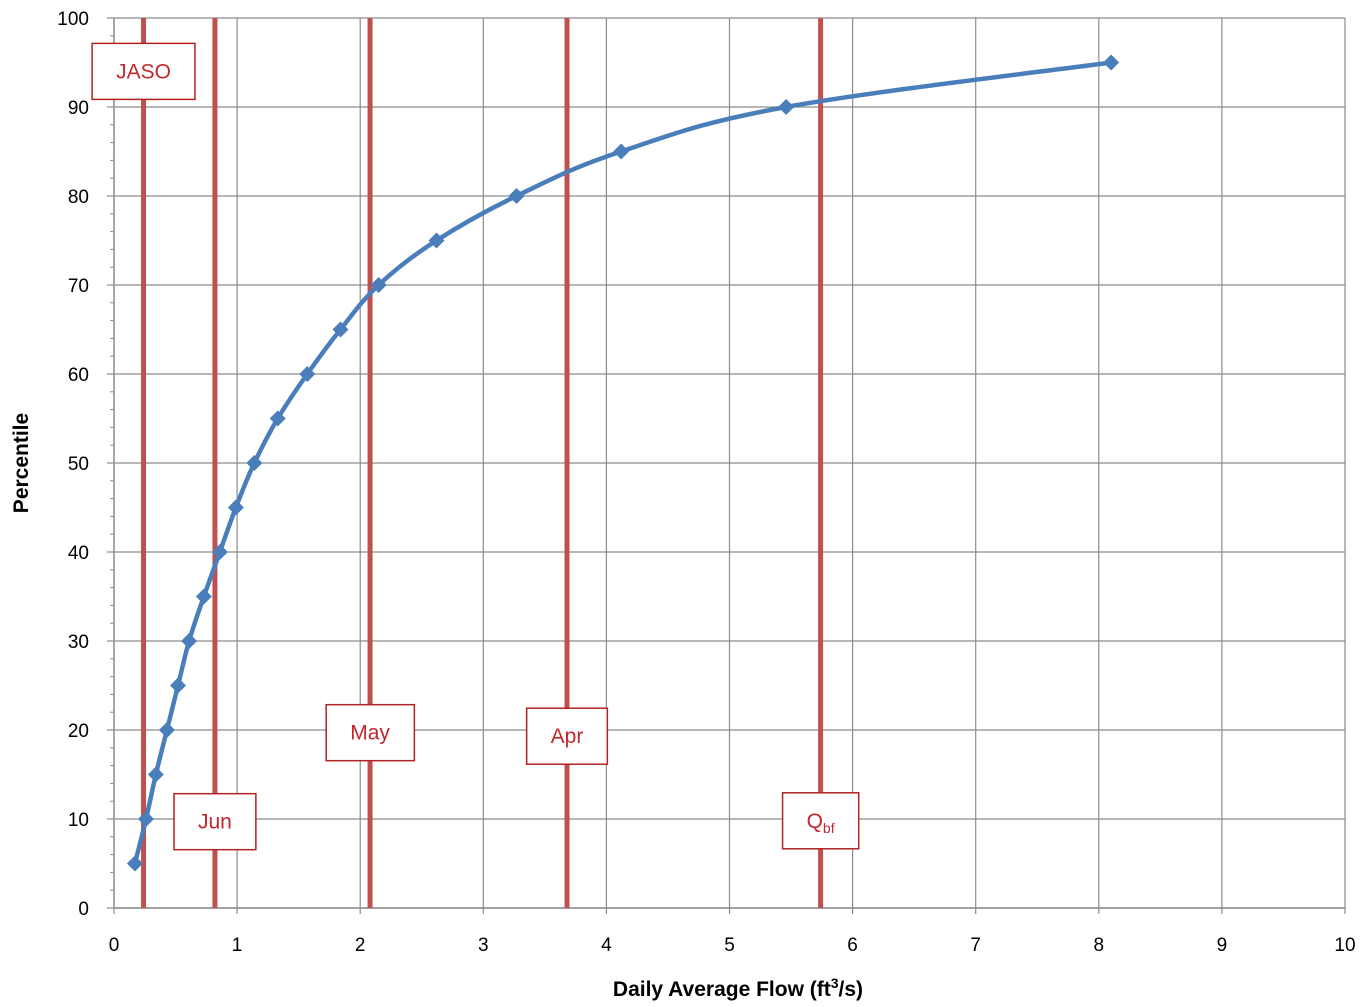 The image size is (1363, 1007). I want to click on y-axis-title: Percentile, so click(21, 463).